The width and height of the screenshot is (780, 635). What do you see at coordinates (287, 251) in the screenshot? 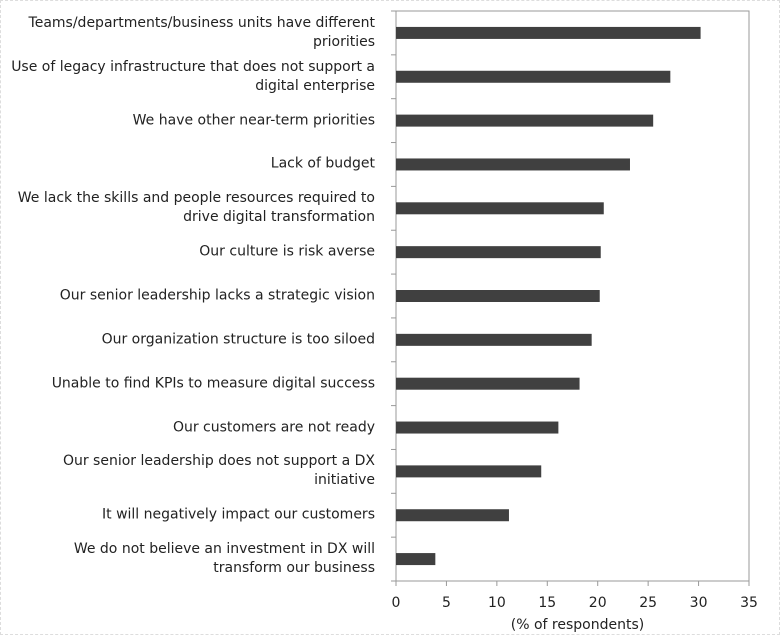
I see `y-tick-label: Our culture is risk averse` at bounding box center [287, 251].